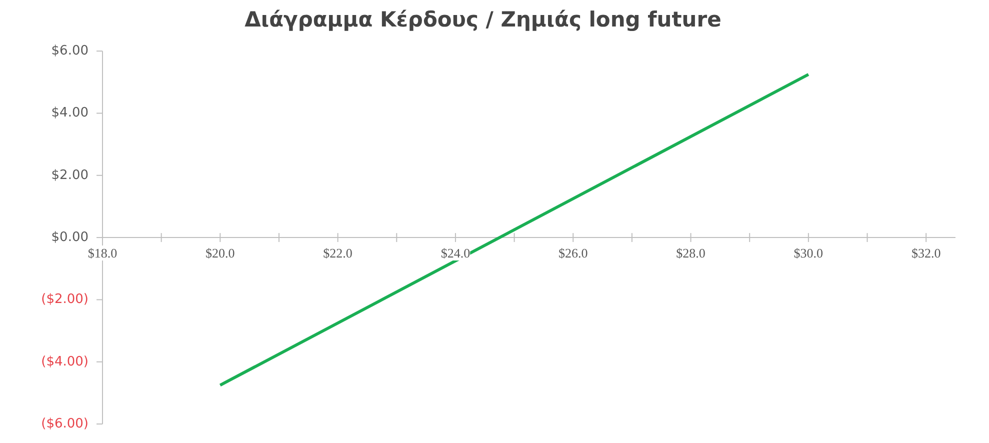 The height and width of the screenshot is (443, 989). I want to click on y-tick-label: ($2.00), so click(65, 300).